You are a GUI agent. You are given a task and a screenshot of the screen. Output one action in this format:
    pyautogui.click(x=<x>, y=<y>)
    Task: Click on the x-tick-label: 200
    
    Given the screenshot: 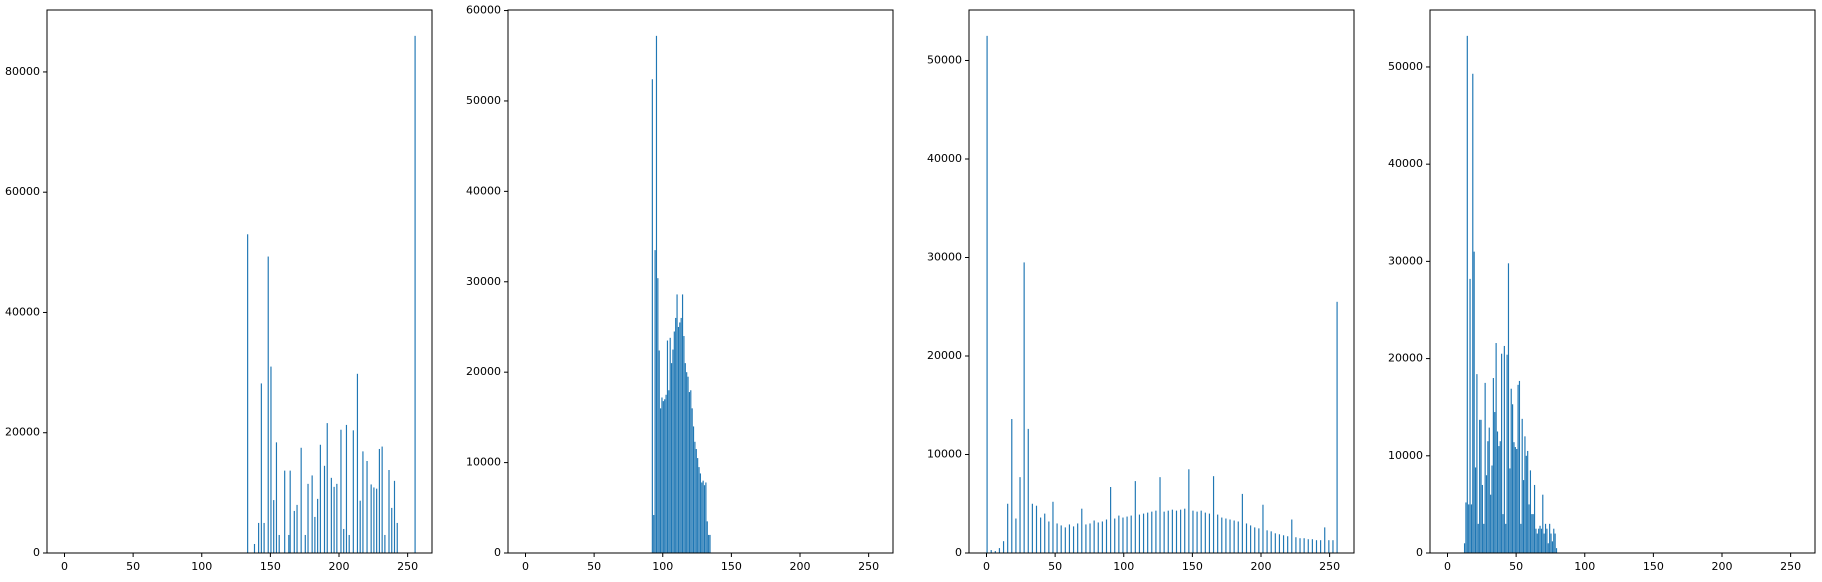 What is the action you would take?
    pyautogui.click(x=339, y=566)
    